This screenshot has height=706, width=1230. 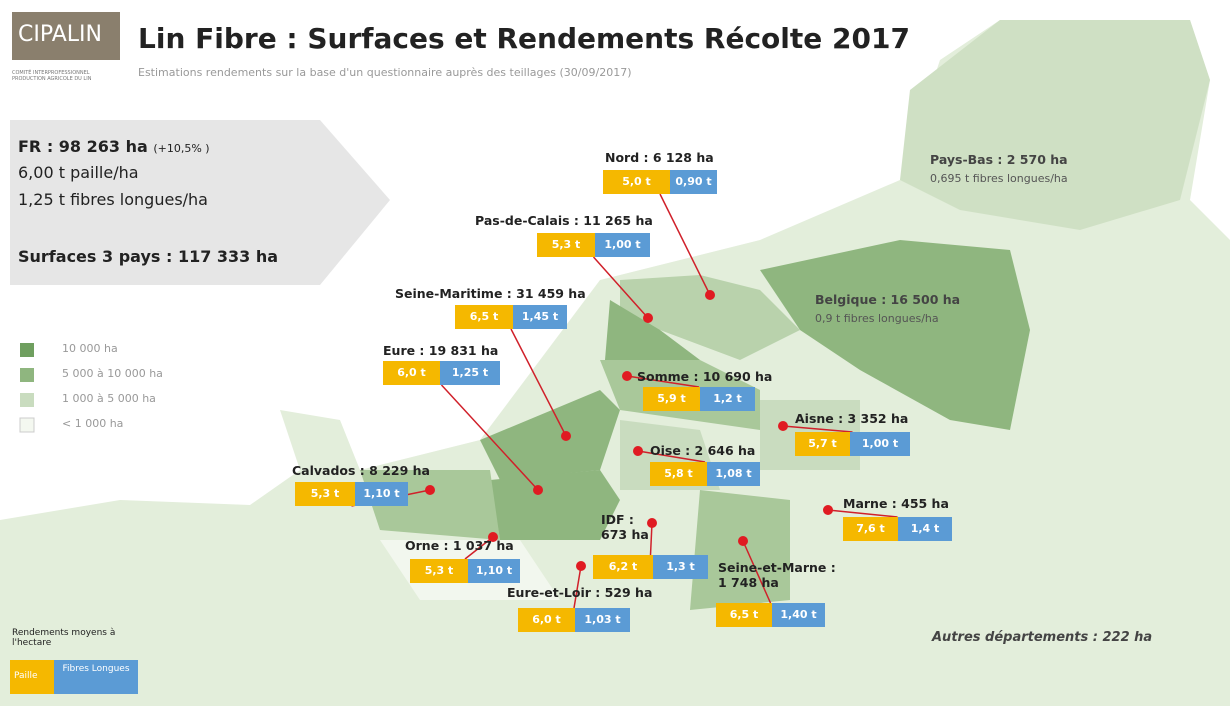 I want to click on fr-straw: 6,00 t paille/ha, so click(x=78, y=172).